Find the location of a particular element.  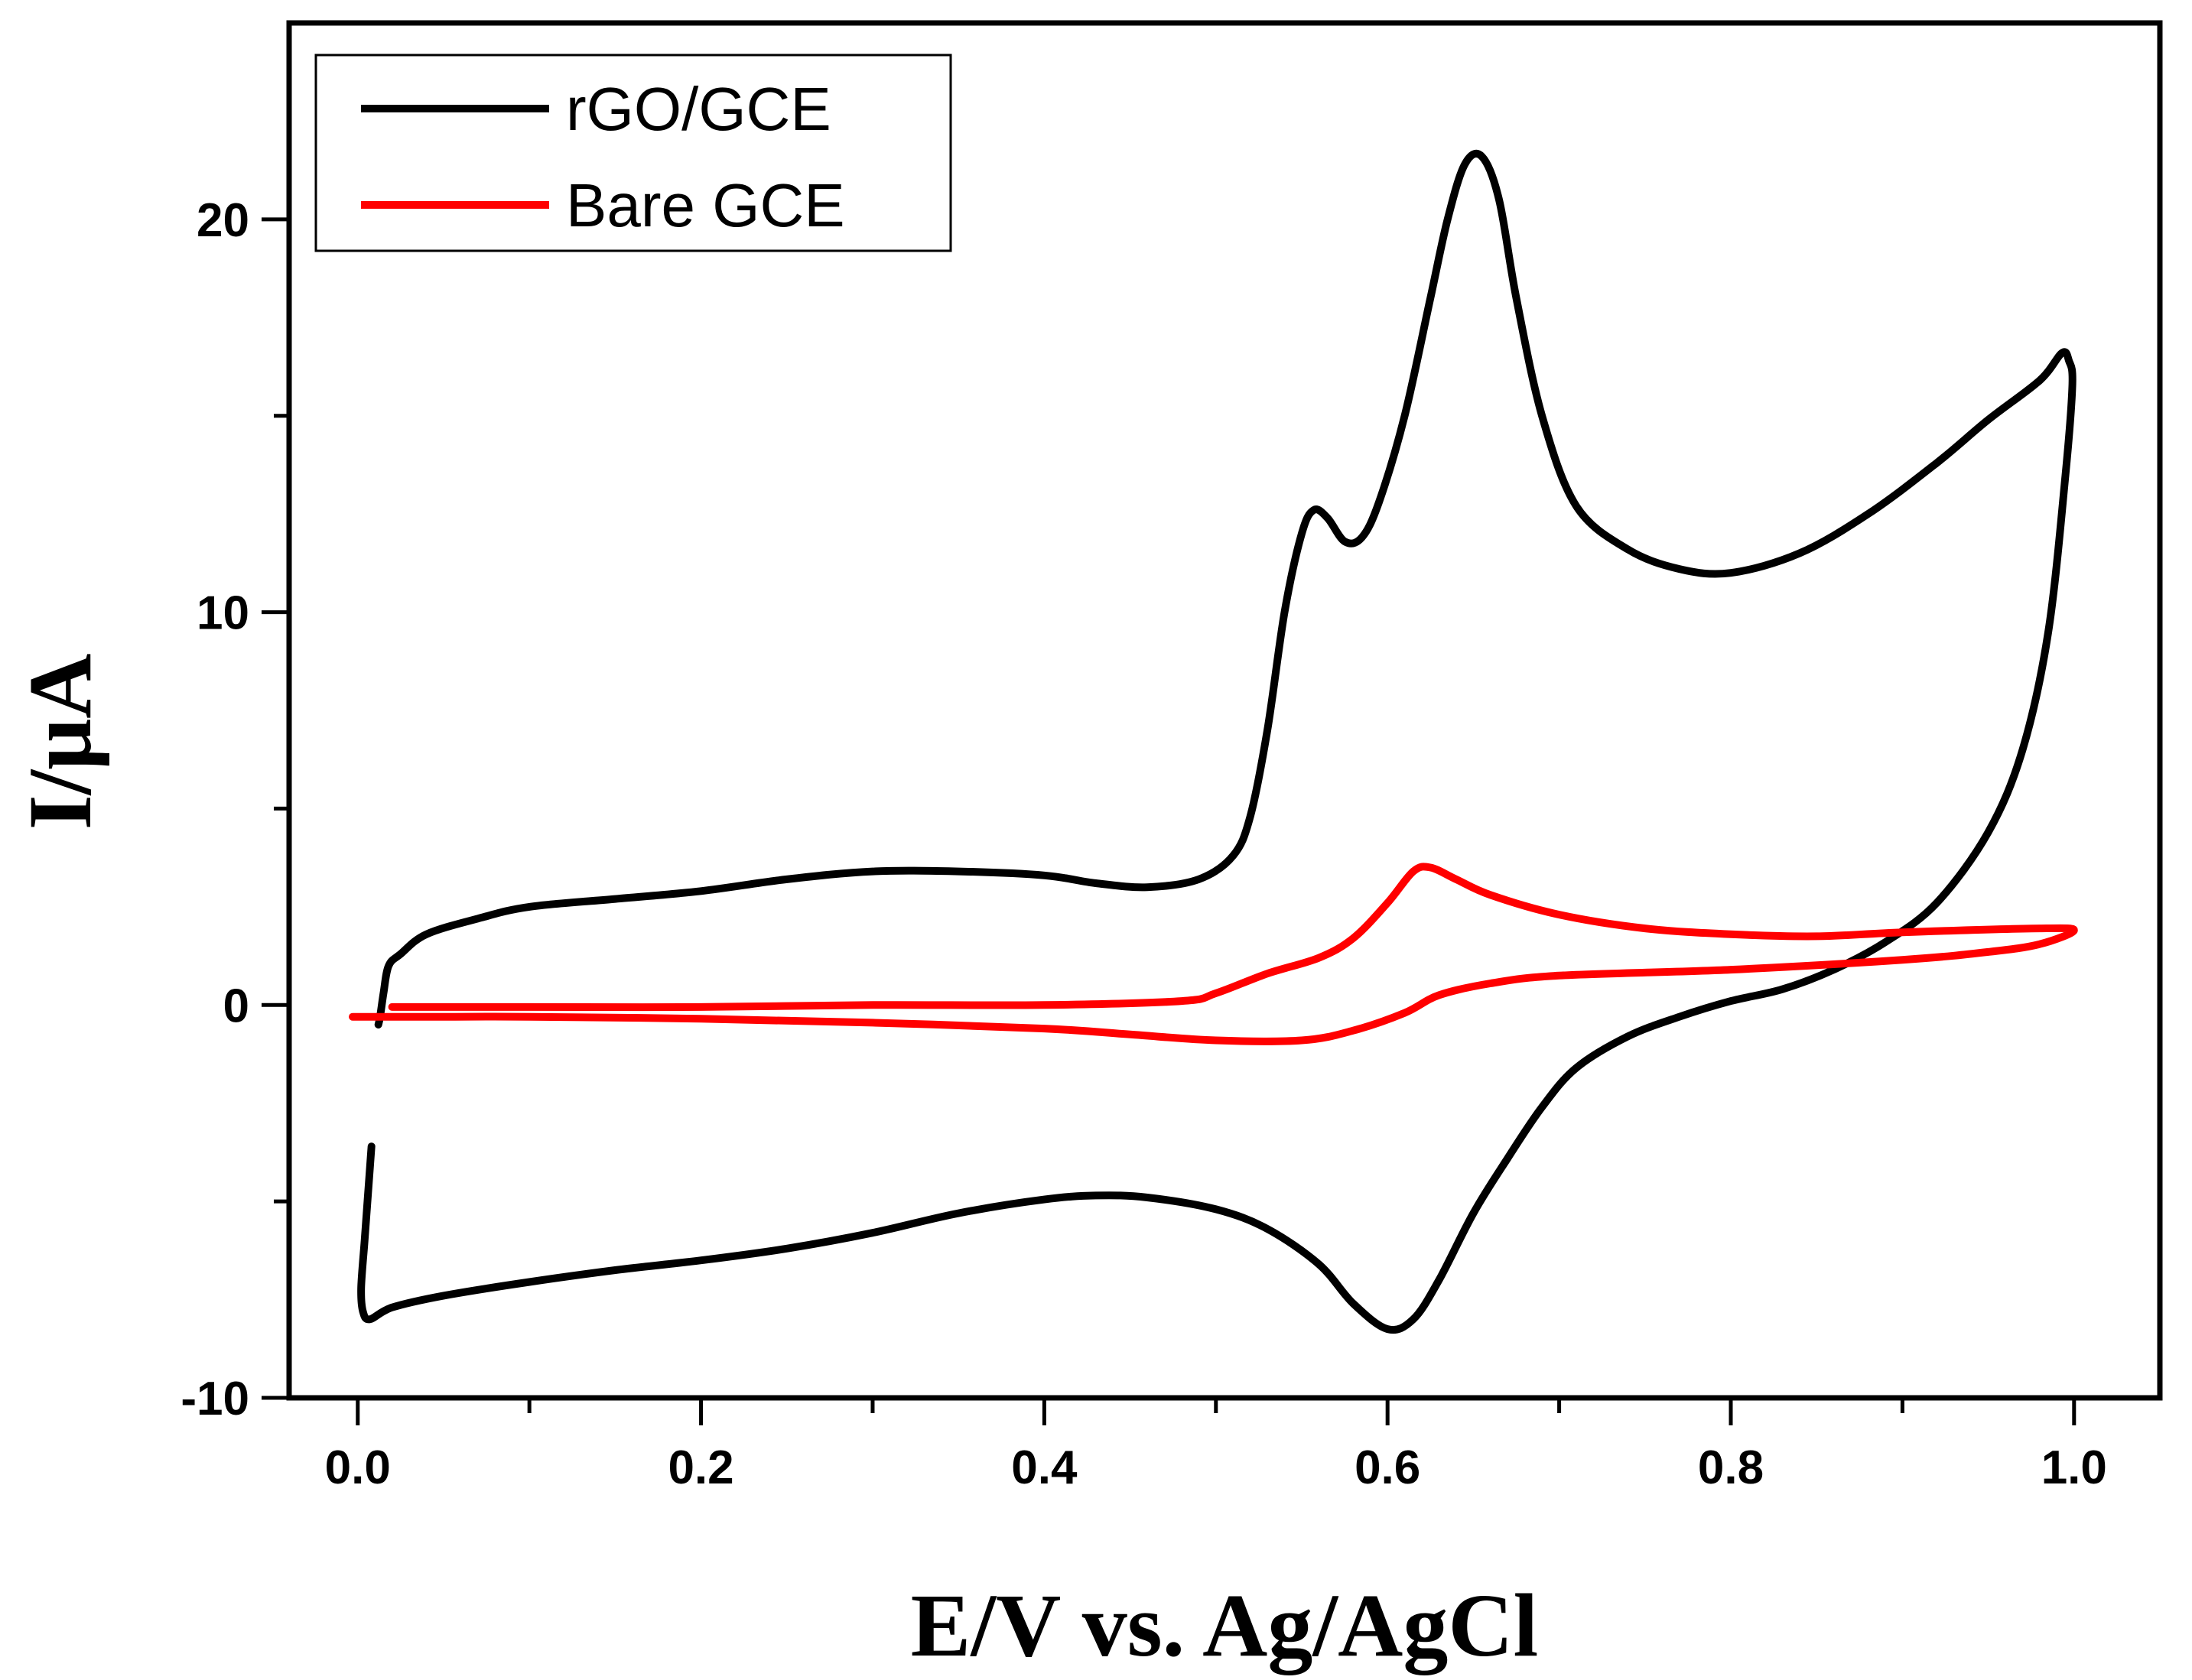

y-axis-title: I/μA is located at coordinates (60, 742).